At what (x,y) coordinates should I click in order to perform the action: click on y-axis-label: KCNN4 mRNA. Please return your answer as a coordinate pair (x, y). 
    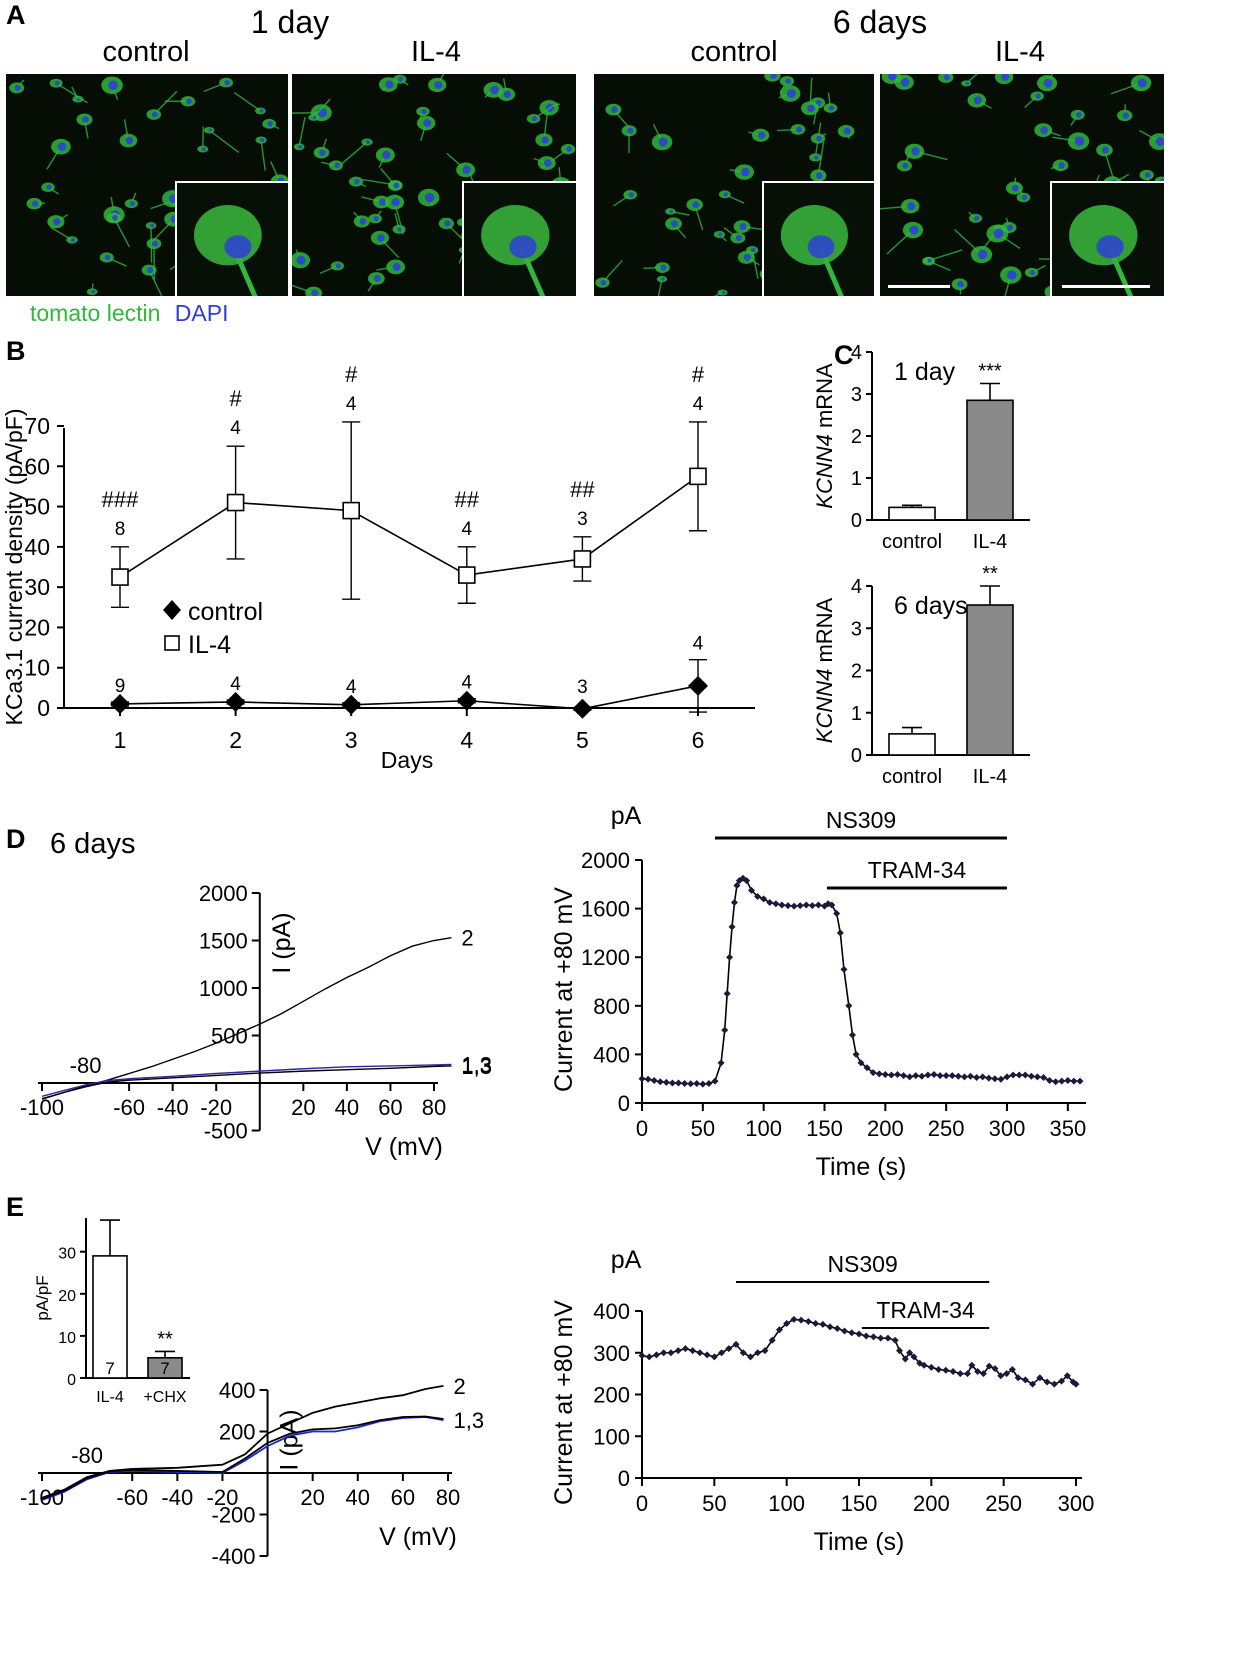
    Looking at the image, I should click on (824, 670).